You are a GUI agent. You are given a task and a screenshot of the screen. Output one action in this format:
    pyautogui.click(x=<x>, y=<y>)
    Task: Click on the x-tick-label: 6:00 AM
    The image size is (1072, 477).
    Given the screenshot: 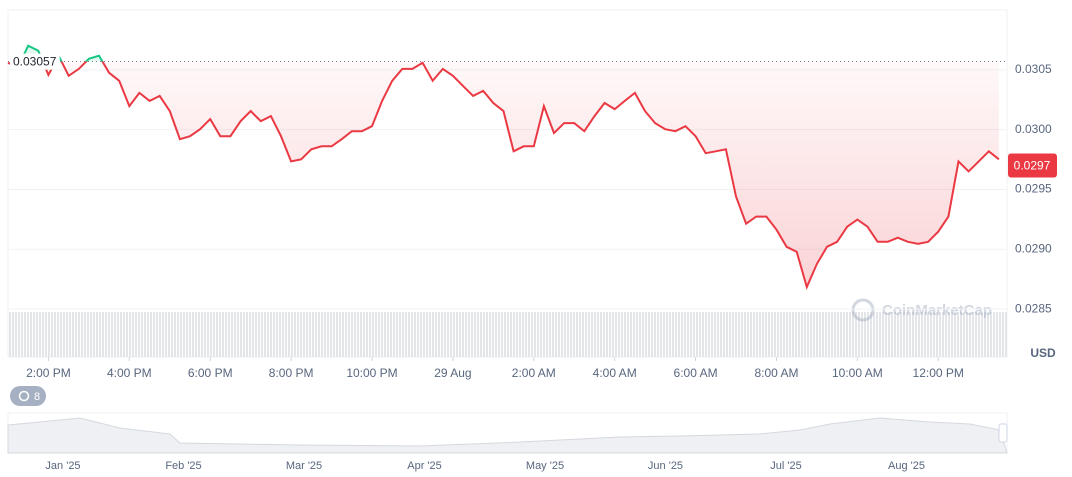 What is the action you would take?
    pyautogui.click(x=696, y=373)
    